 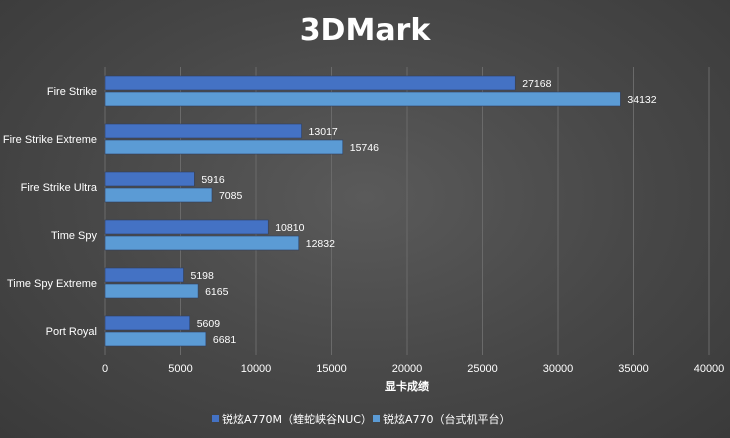 I want to click on data-label: 13017, so click(x=323, y=132).